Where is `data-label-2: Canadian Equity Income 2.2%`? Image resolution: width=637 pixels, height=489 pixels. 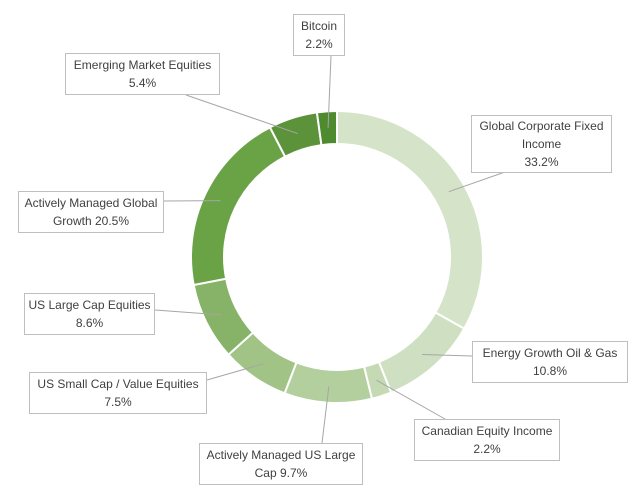
data-label-2: Canadian Equity Income 2.2% is located at coordinates (487, 440).